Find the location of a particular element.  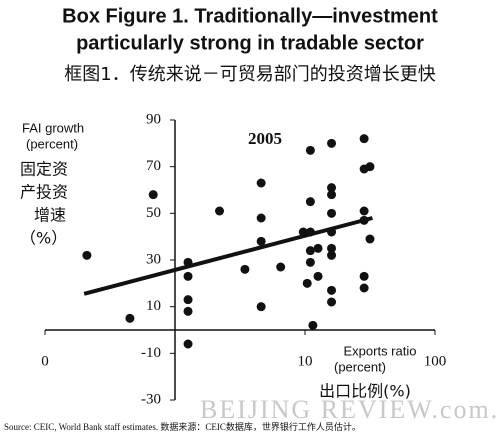

y-tick-label: -30 is located at coordinates (151, 399).